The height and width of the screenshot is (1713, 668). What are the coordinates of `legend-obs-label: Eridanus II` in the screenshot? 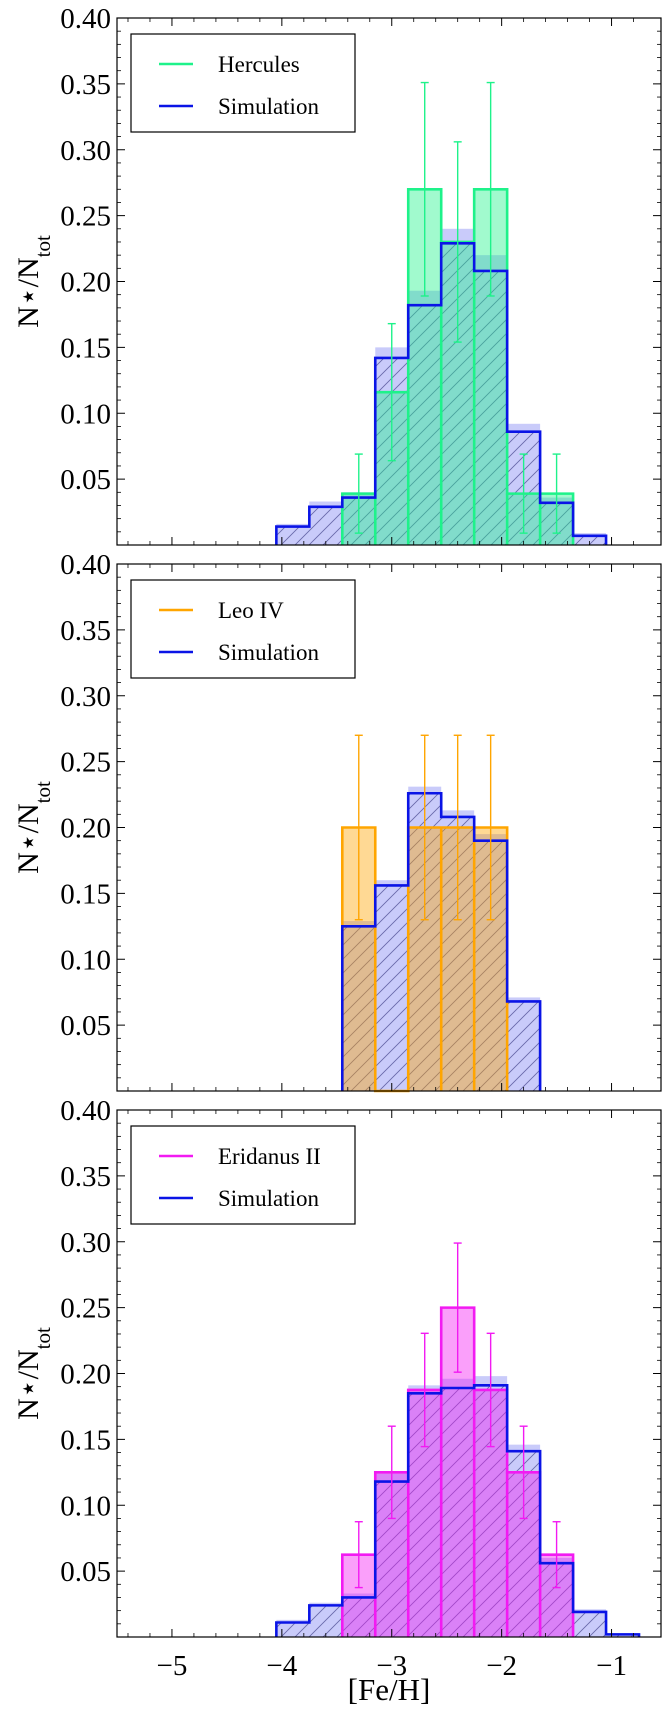 It's located at (269, 1156).